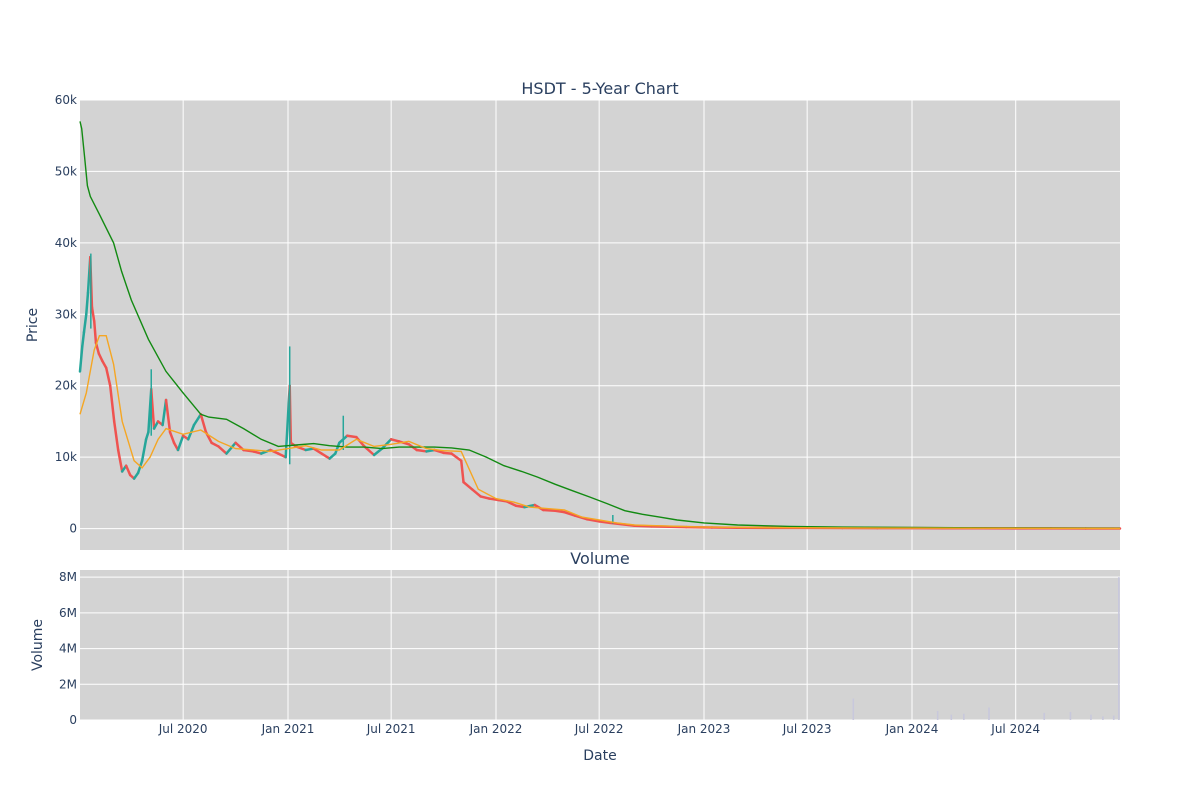 The width and height of the screenshot is (1200, 800). What do you see at coordinates (68, 684) in the screenshot?
I see `volume-tick-label: 2M` at bounding box center [68, 684].